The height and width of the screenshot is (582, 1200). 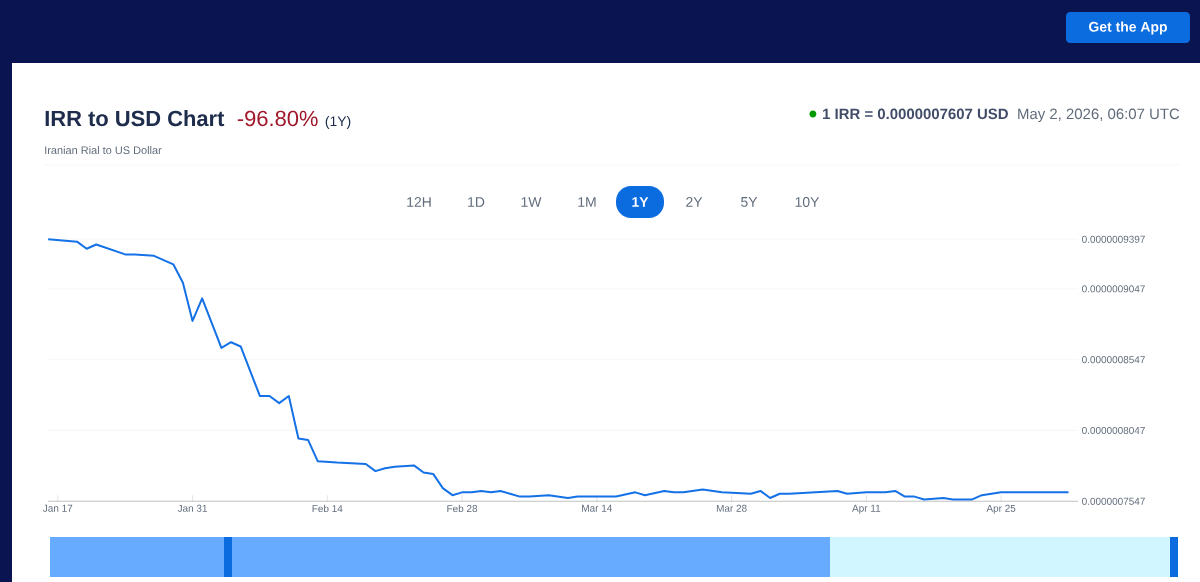 What do you see at coordinates (866, 509) in the screenshot?
I see `x-tick-label: Apr 11` at bounding box center [866, 509].